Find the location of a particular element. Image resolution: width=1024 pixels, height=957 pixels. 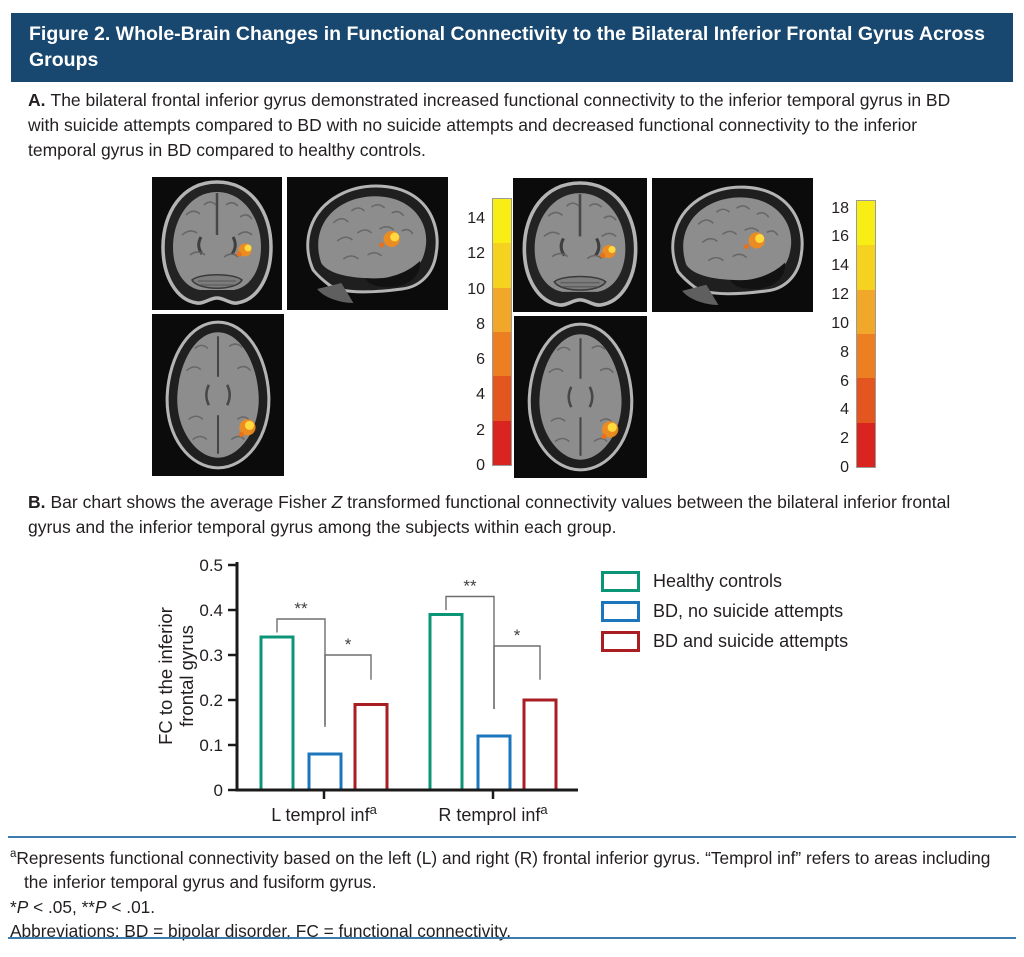

colorbar-tick-label: 18 is located at coordinates (840, 208).